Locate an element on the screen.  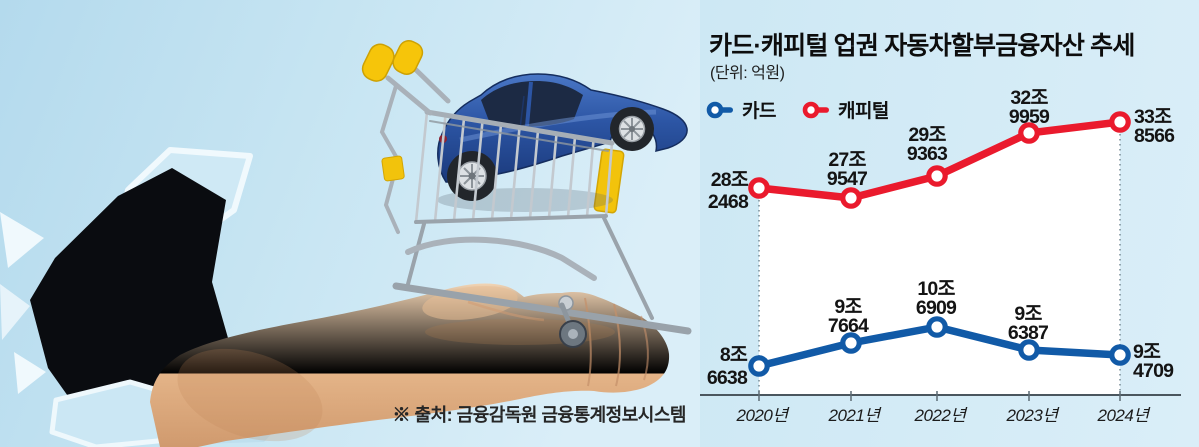
card-line-marker-icon is located at coordinates (719, 109).